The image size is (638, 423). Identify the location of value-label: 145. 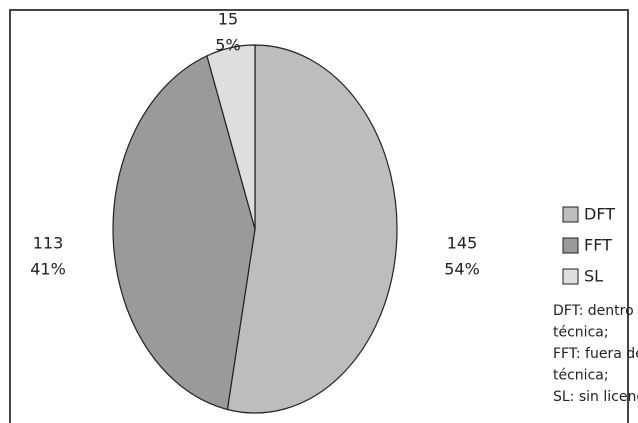
(462, 243).